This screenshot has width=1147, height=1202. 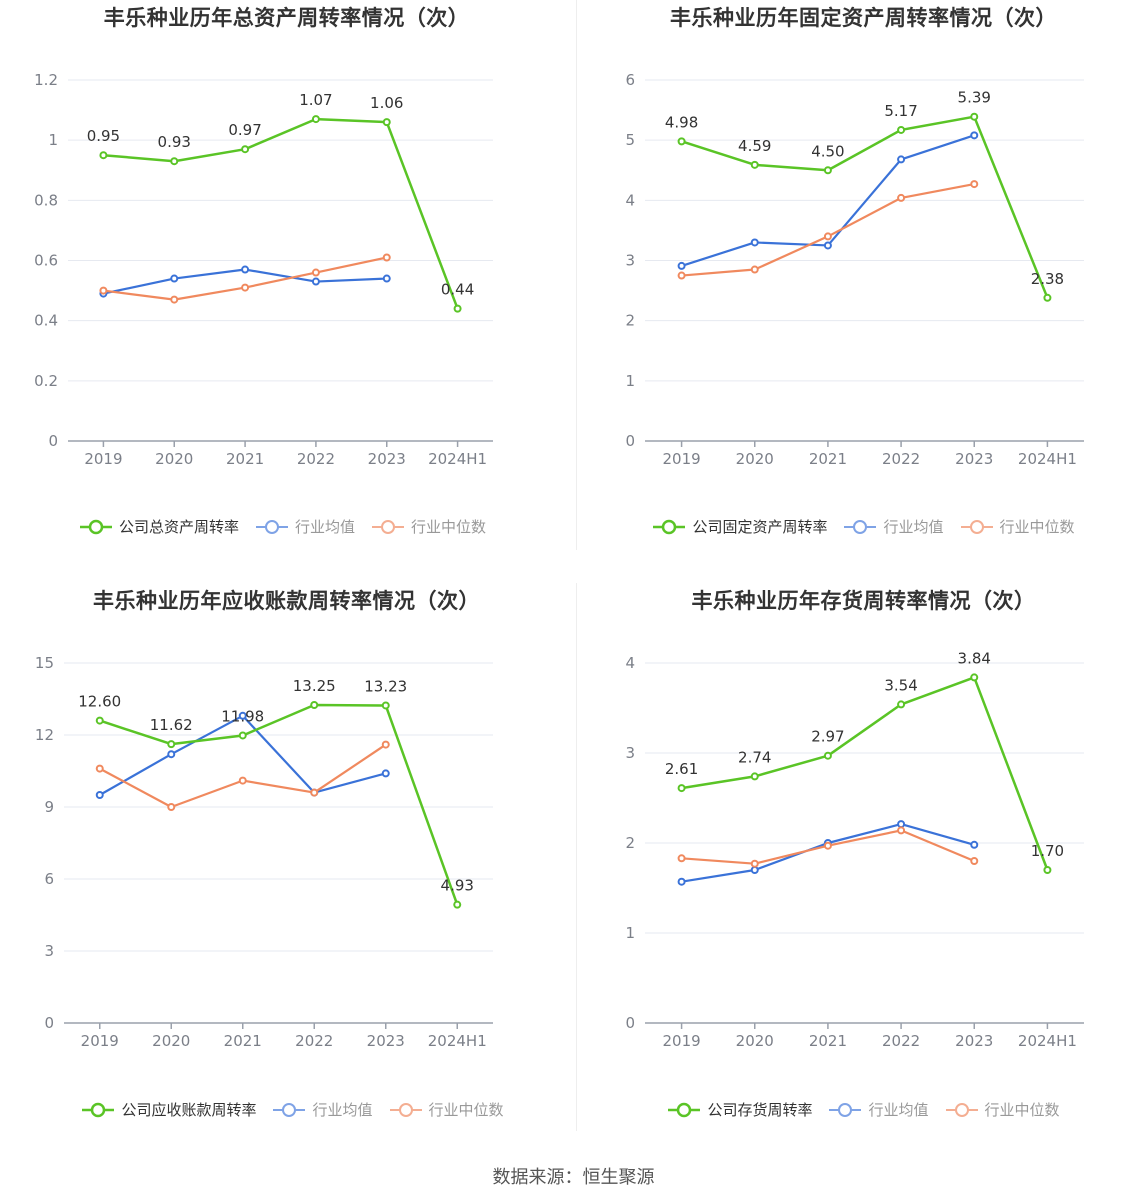 I want to click on legend-label: 公司固定资产周转率, so click(x=760, y=527).